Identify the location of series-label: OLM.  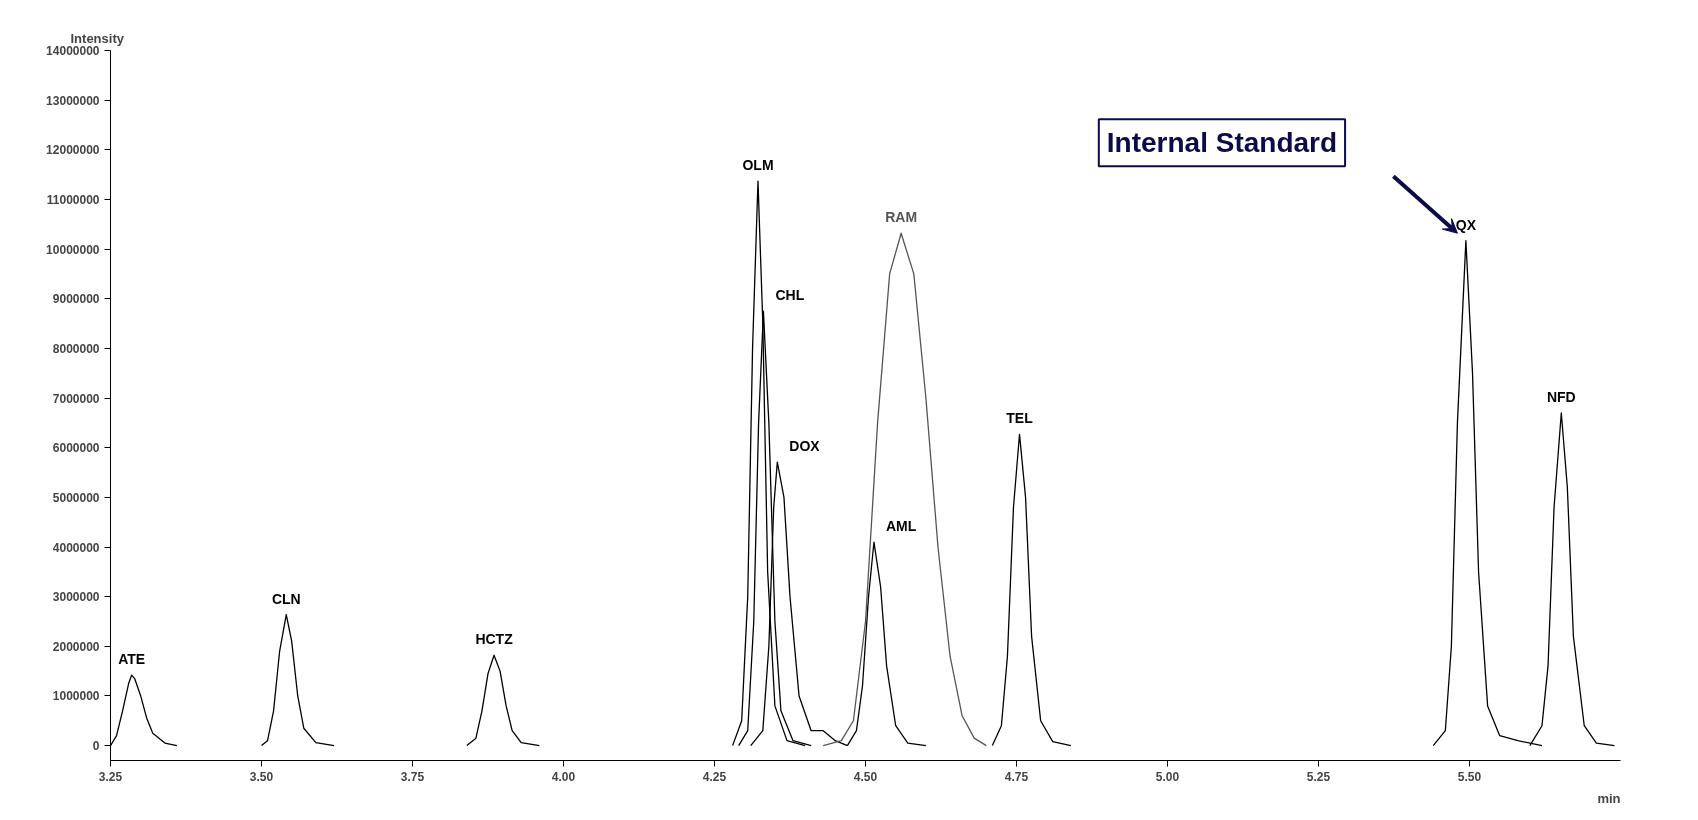
(758, 165).